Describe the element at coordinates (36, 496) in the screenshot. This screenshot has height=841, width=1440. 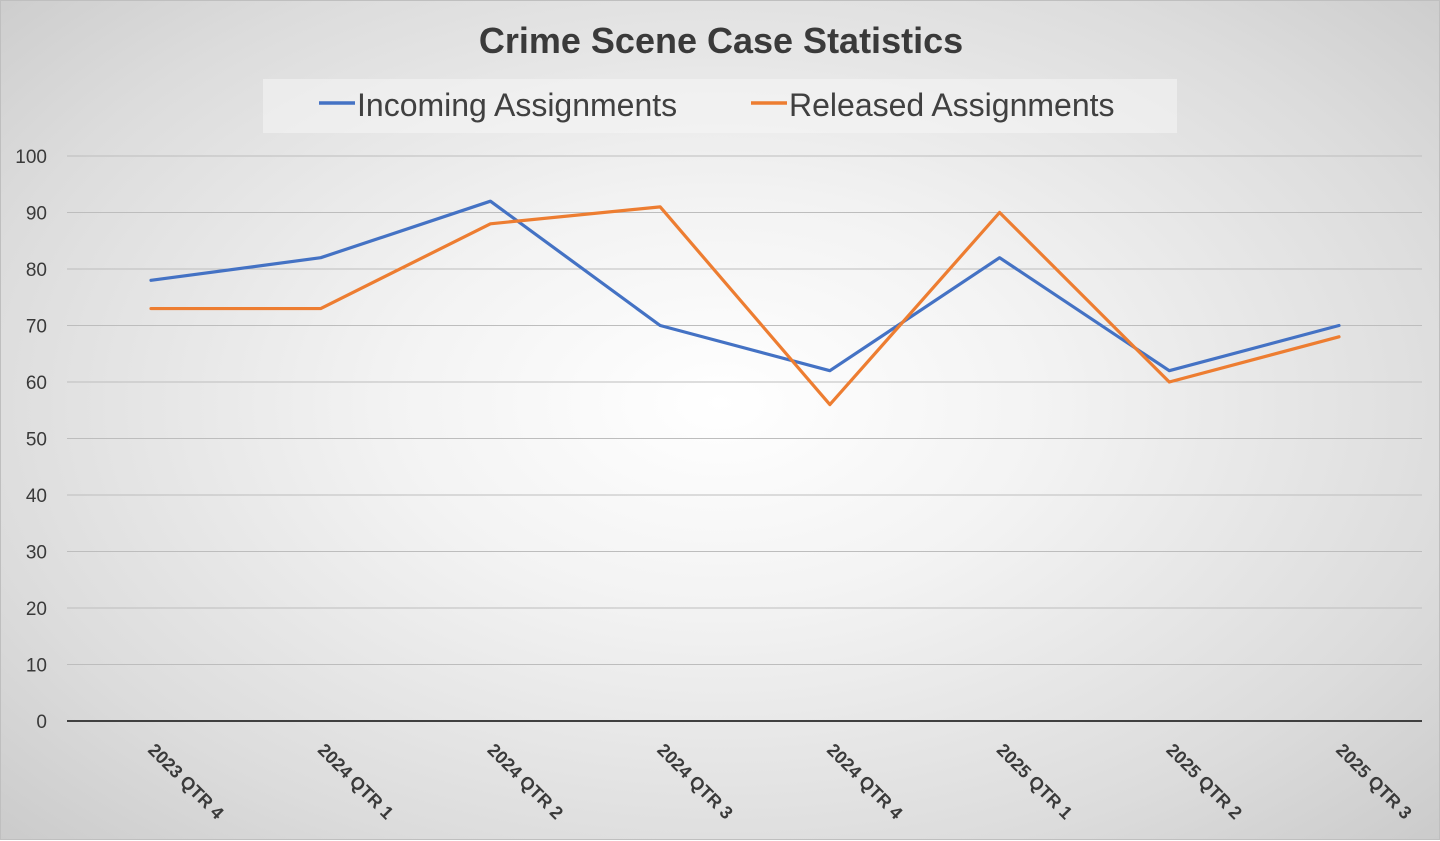
I see `y-tick-label: 40` at that location.